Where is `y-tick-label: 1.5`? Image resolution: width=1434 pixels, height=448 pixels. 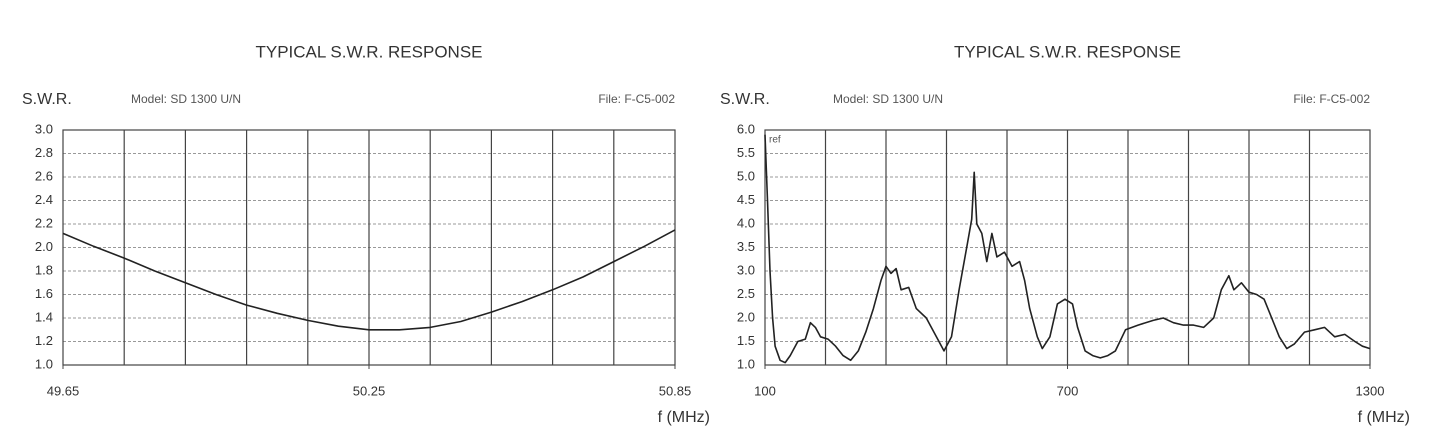 y-tick-label: 1.5 is located at coordinates (746, 340).